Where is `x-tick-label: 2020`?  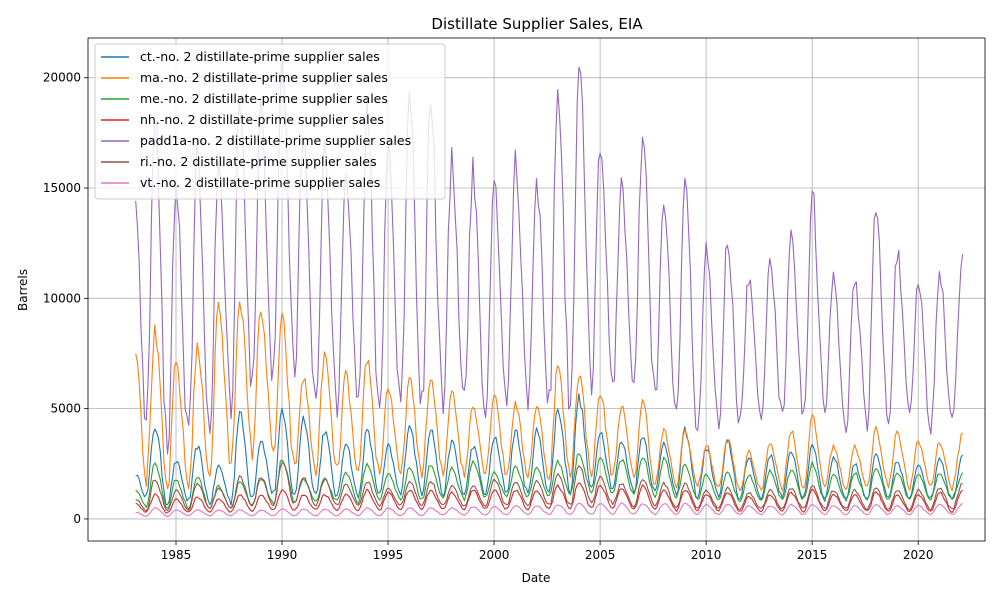 x-tick-label: 2020 is located at coordinates (918, 555).